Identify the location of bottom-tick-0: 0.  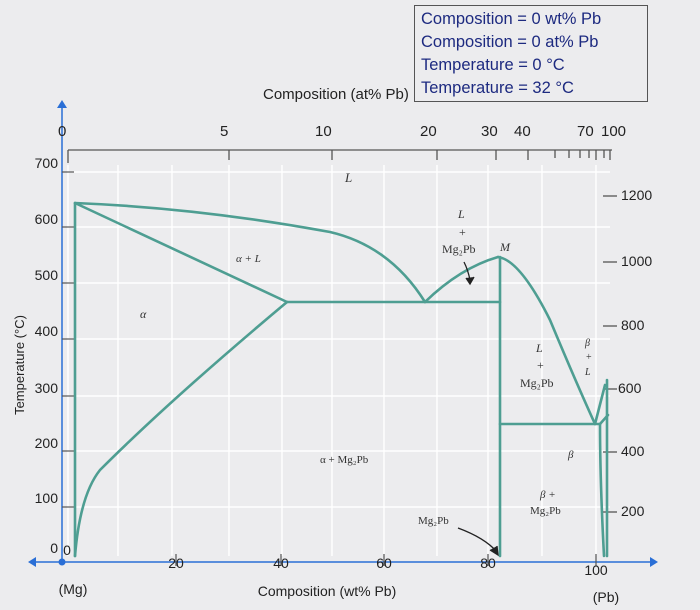
(67, 550).